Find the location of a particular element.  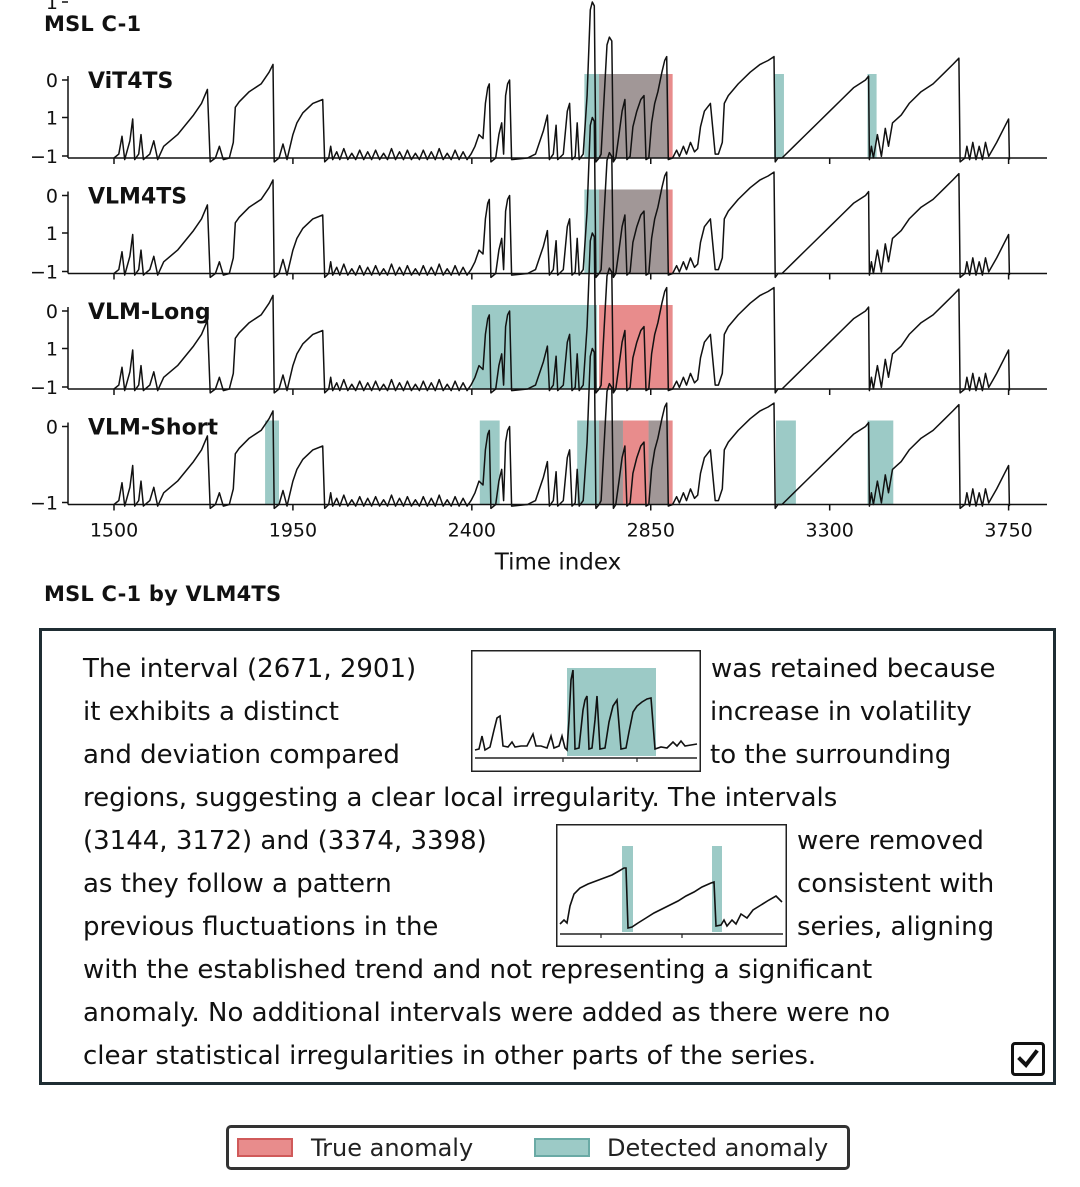

panel-title: VLM-Short is located at coordinates (153, 428).